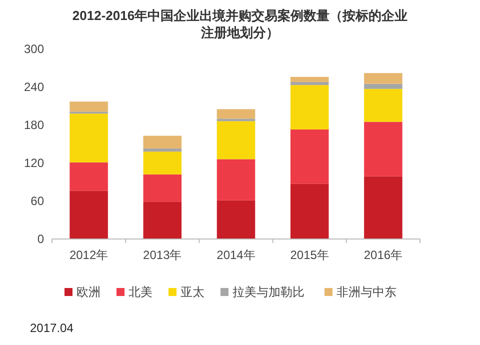  Describe the element at coordinates (88, 255) in the screenshot. I see `x-tick-label: 2012年` at that location.